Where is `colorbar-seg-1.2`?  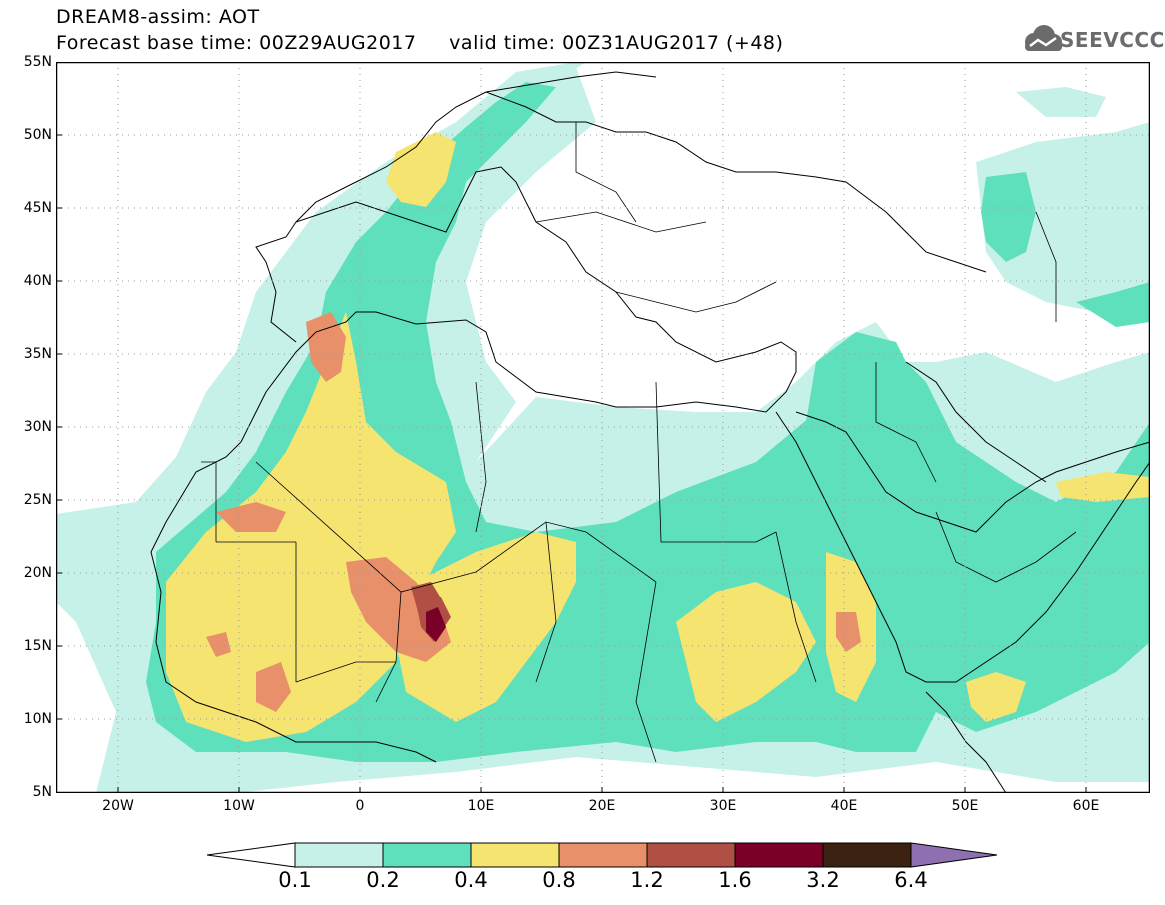
colorbar-seg-1.2 is located at coordinates (691, 855).